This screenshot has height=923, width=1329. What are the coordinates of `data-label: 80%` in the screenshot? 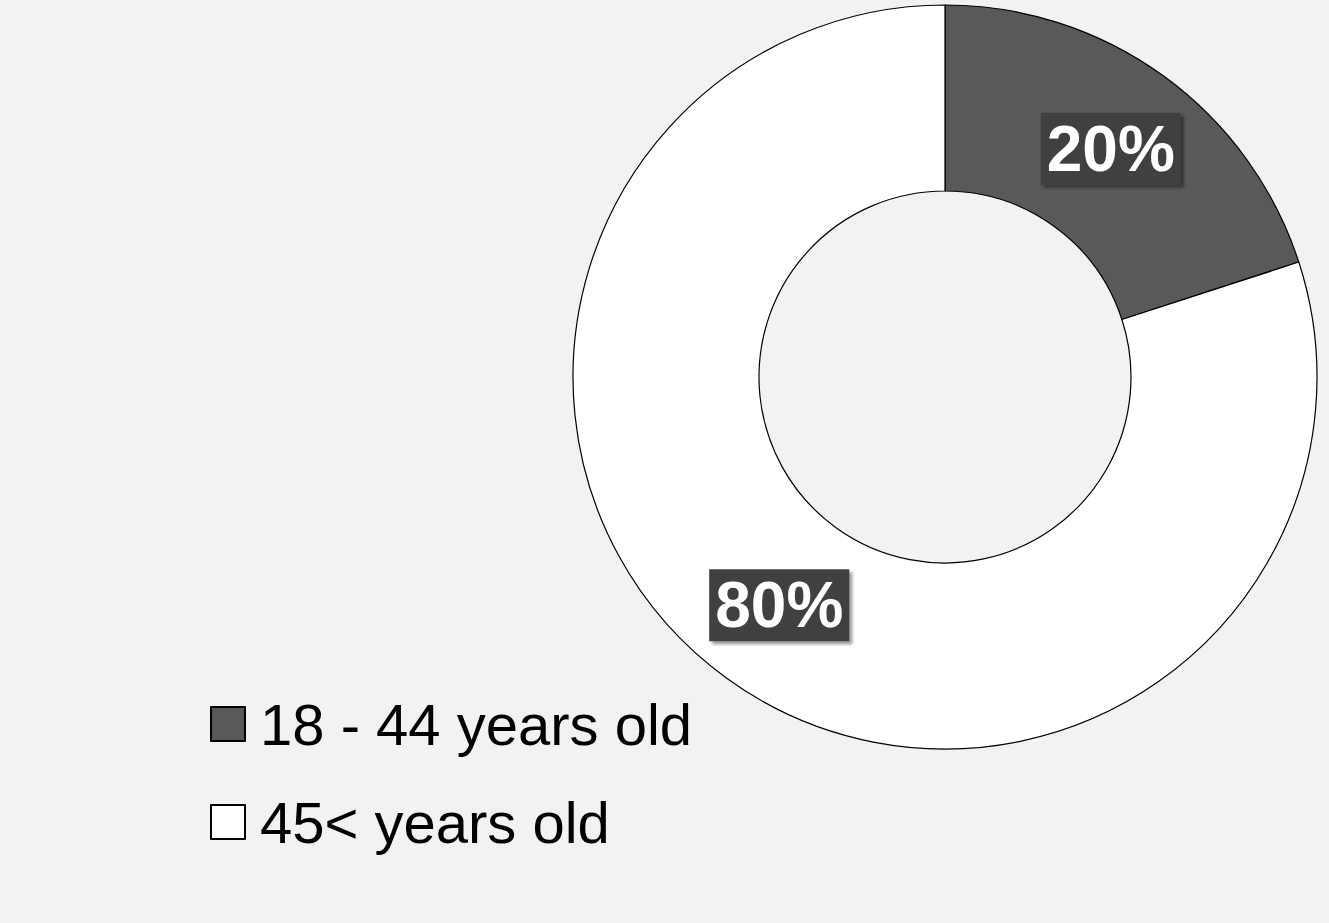 It's located at (779, 605).